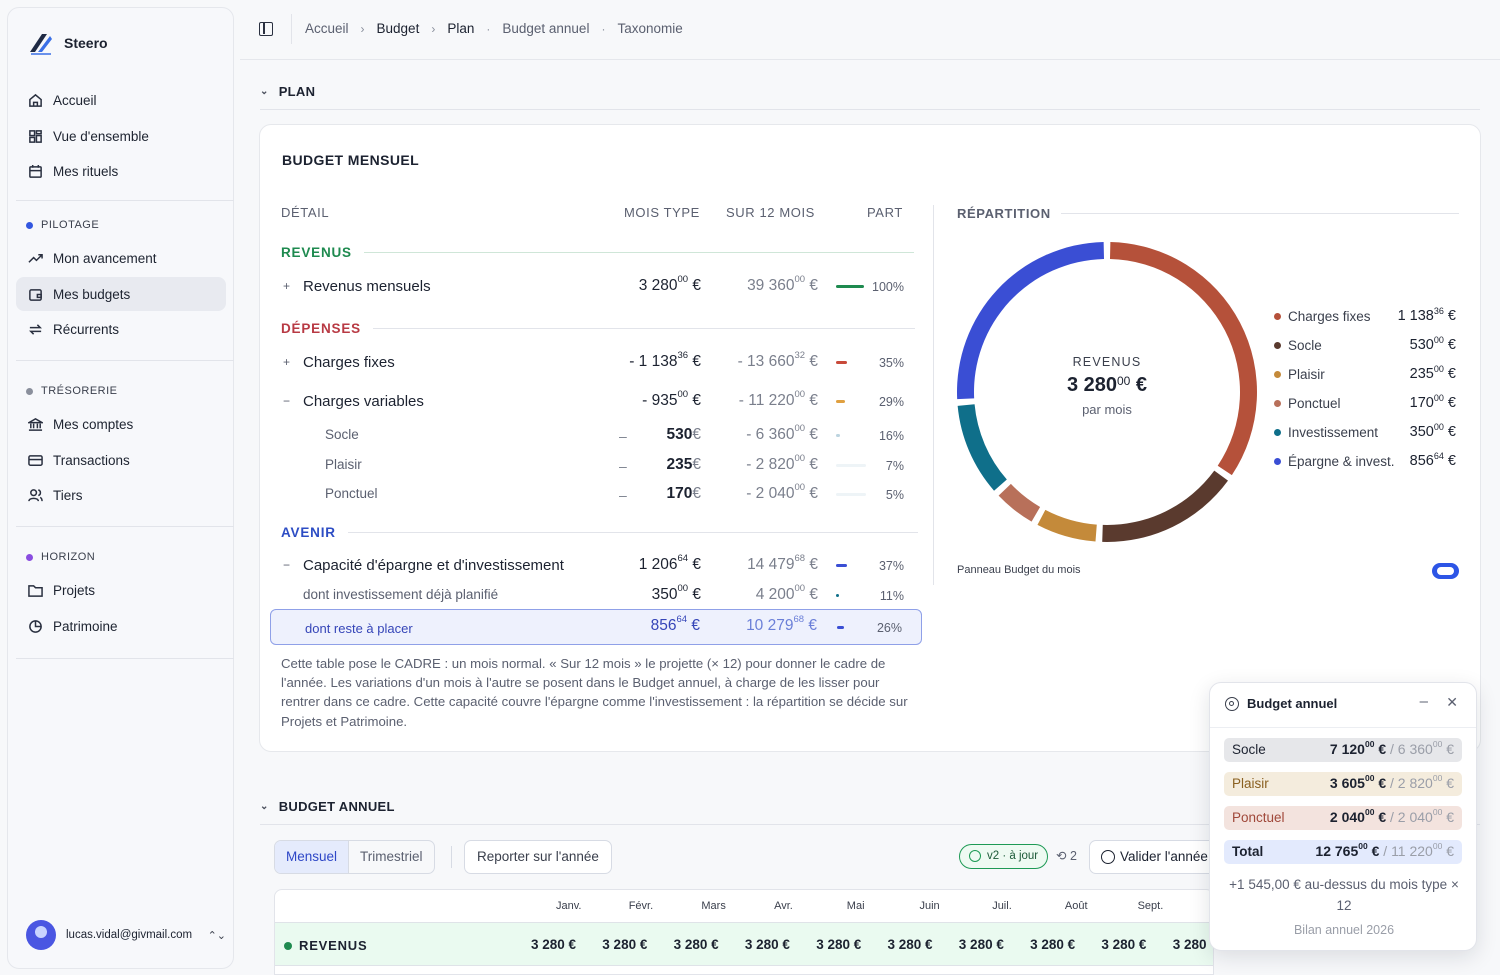 Image resolution: width=1500 pixels, height=975 pixels. Describe the element at coordinates (101, 136) in the screenshot. I see `nav-label: Vue d'ensemble` at that location.